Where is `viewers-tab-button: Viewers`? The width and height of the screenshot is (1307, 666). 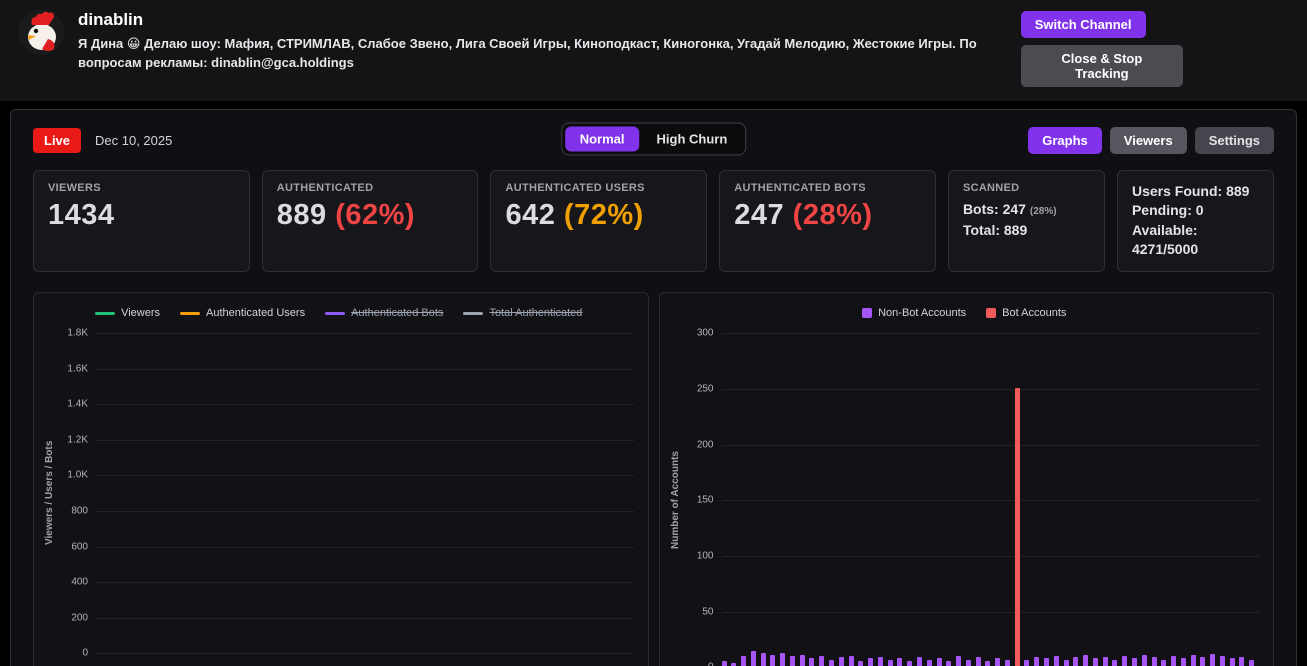 viewers-tab-button: Viewers is located at coordinates (1148, 140).